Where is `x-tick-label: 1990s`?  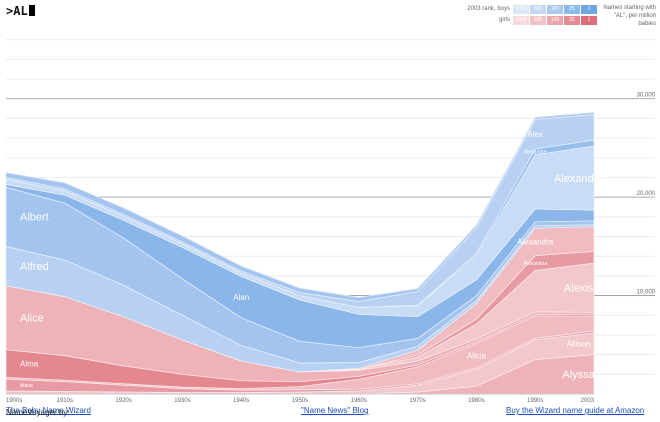 x-tick-label: 1990s is located at coordinates (535, 401).